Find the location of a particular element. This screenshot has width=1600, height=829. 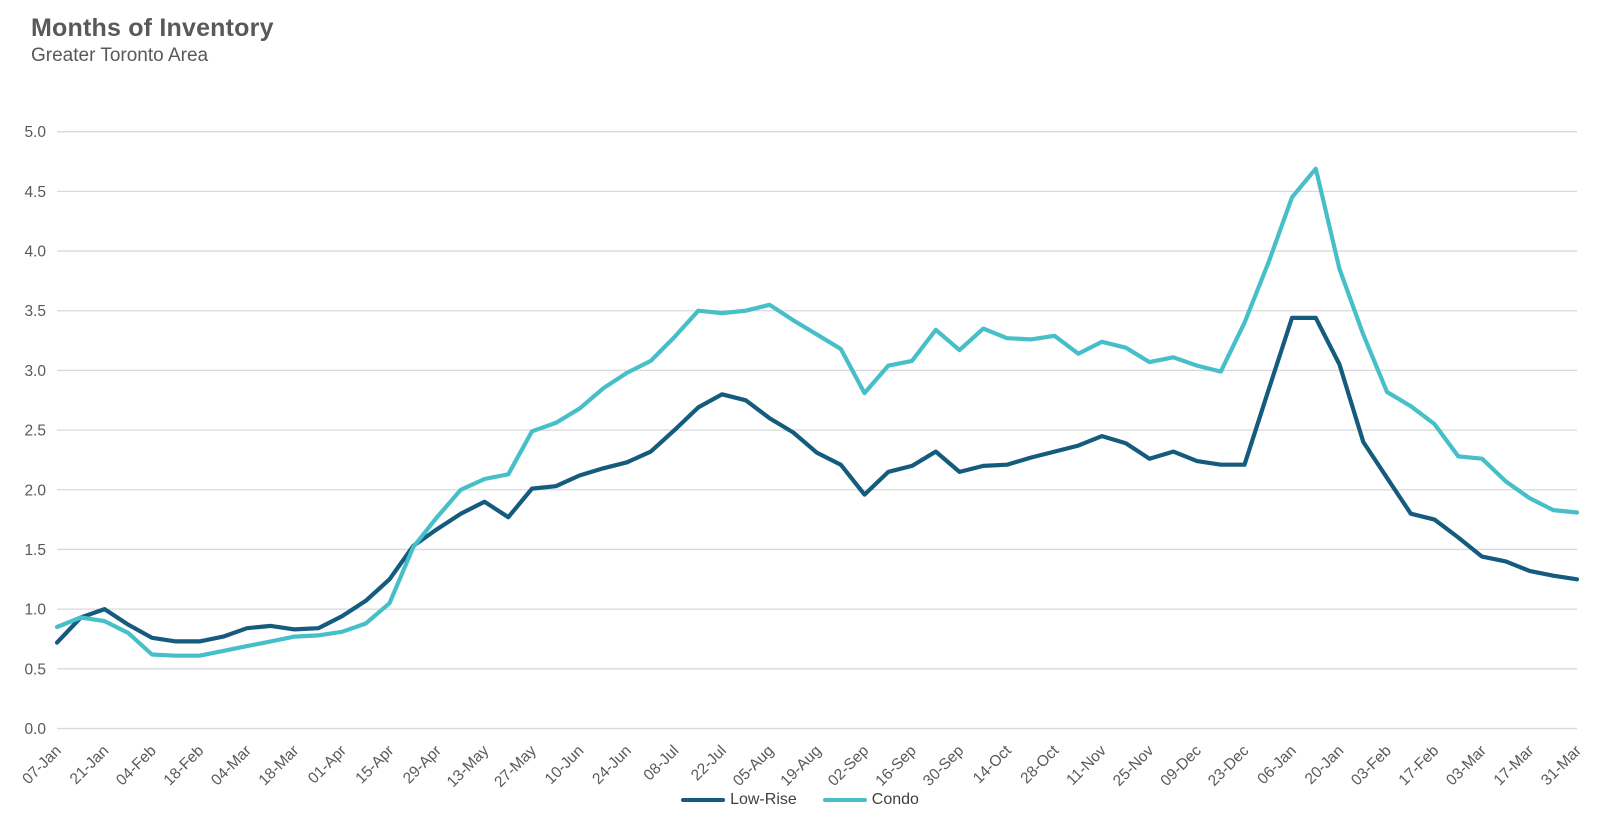

y-axis-tick-label: 3.0 is located at coordinates (35, 371).